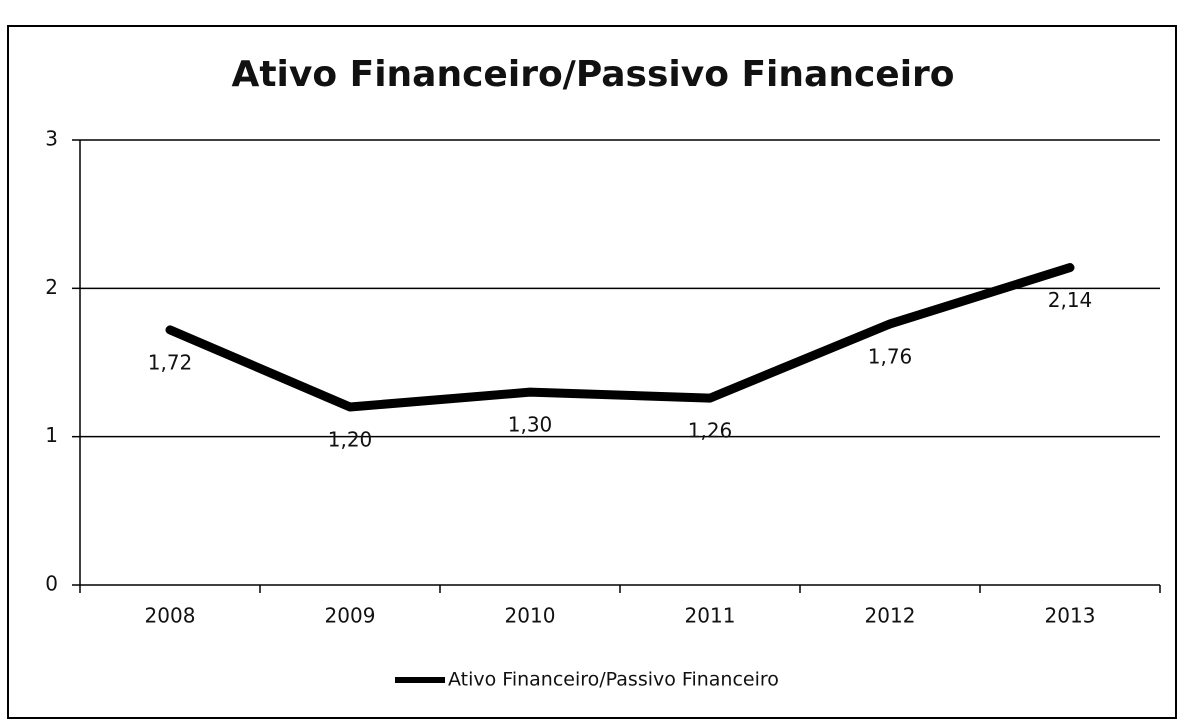 This screenshot has width=1186, height=727. I want to click on legend-label: Ativo Financeiro/Passivo Financeiro, so click(613, 680).